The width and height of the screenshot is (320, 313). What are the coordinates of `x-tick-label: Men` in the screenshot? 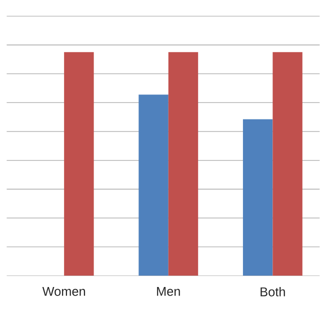 It's located at (168, 291).